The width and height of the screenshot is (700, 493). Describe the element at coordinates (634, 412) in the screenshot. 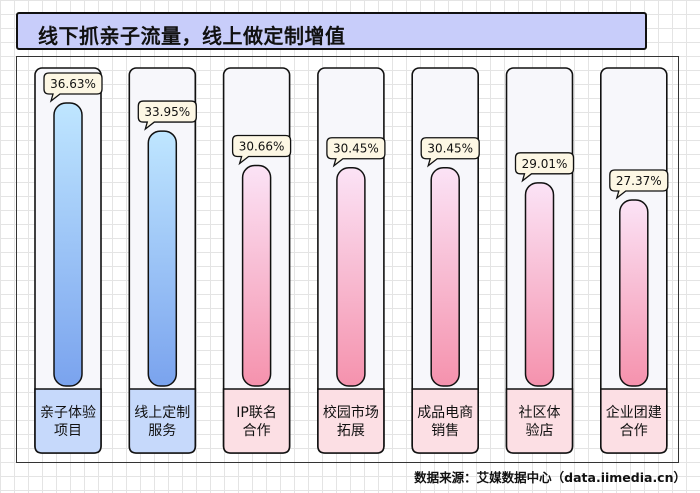

I see `category-label: 企业团建` at that location.